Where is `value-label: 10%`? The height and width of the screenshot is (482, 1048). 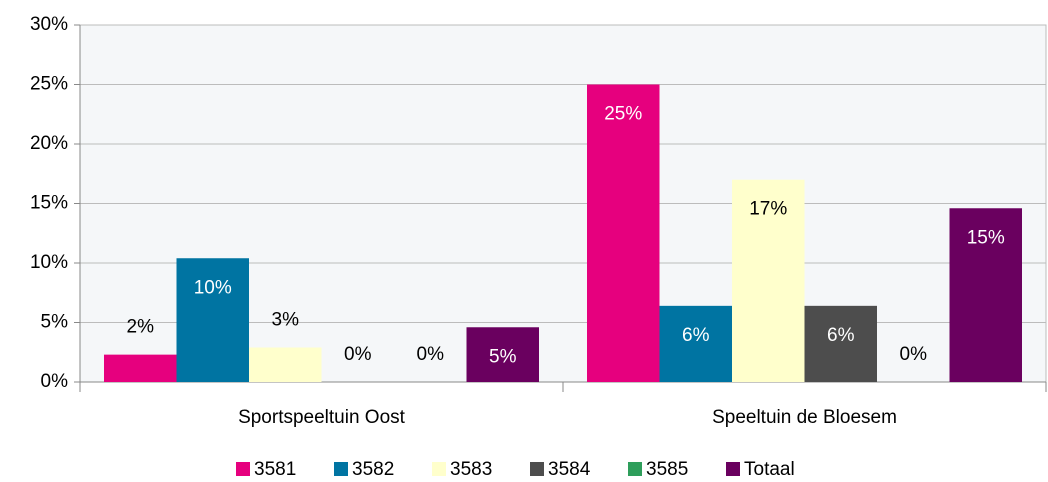 value-label: 10% is located at coordinates (213, 287).